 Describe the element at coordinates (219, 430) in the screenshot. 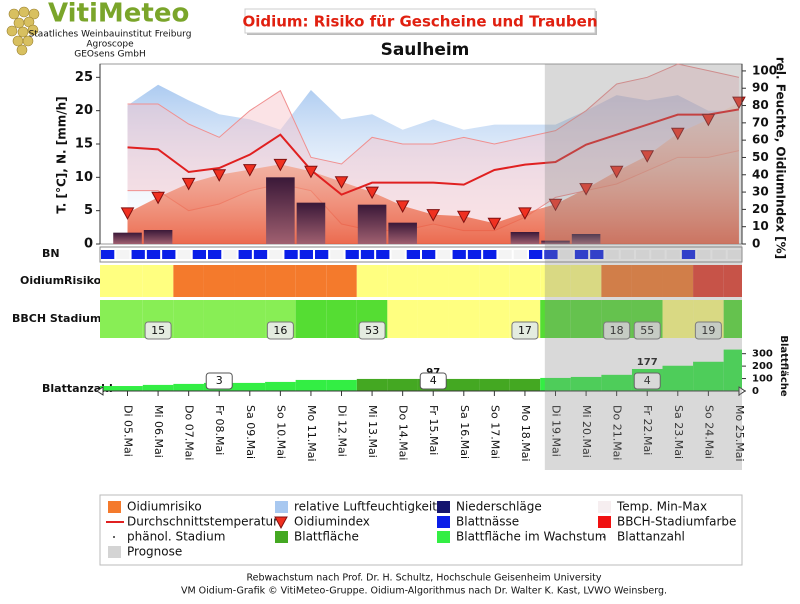

I see `x-tick-label: Fr 08.Mai` at that location.